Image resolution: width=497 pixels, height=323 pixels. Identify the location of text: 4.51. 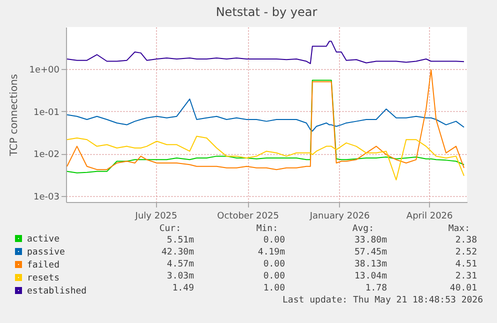
(466, 265).